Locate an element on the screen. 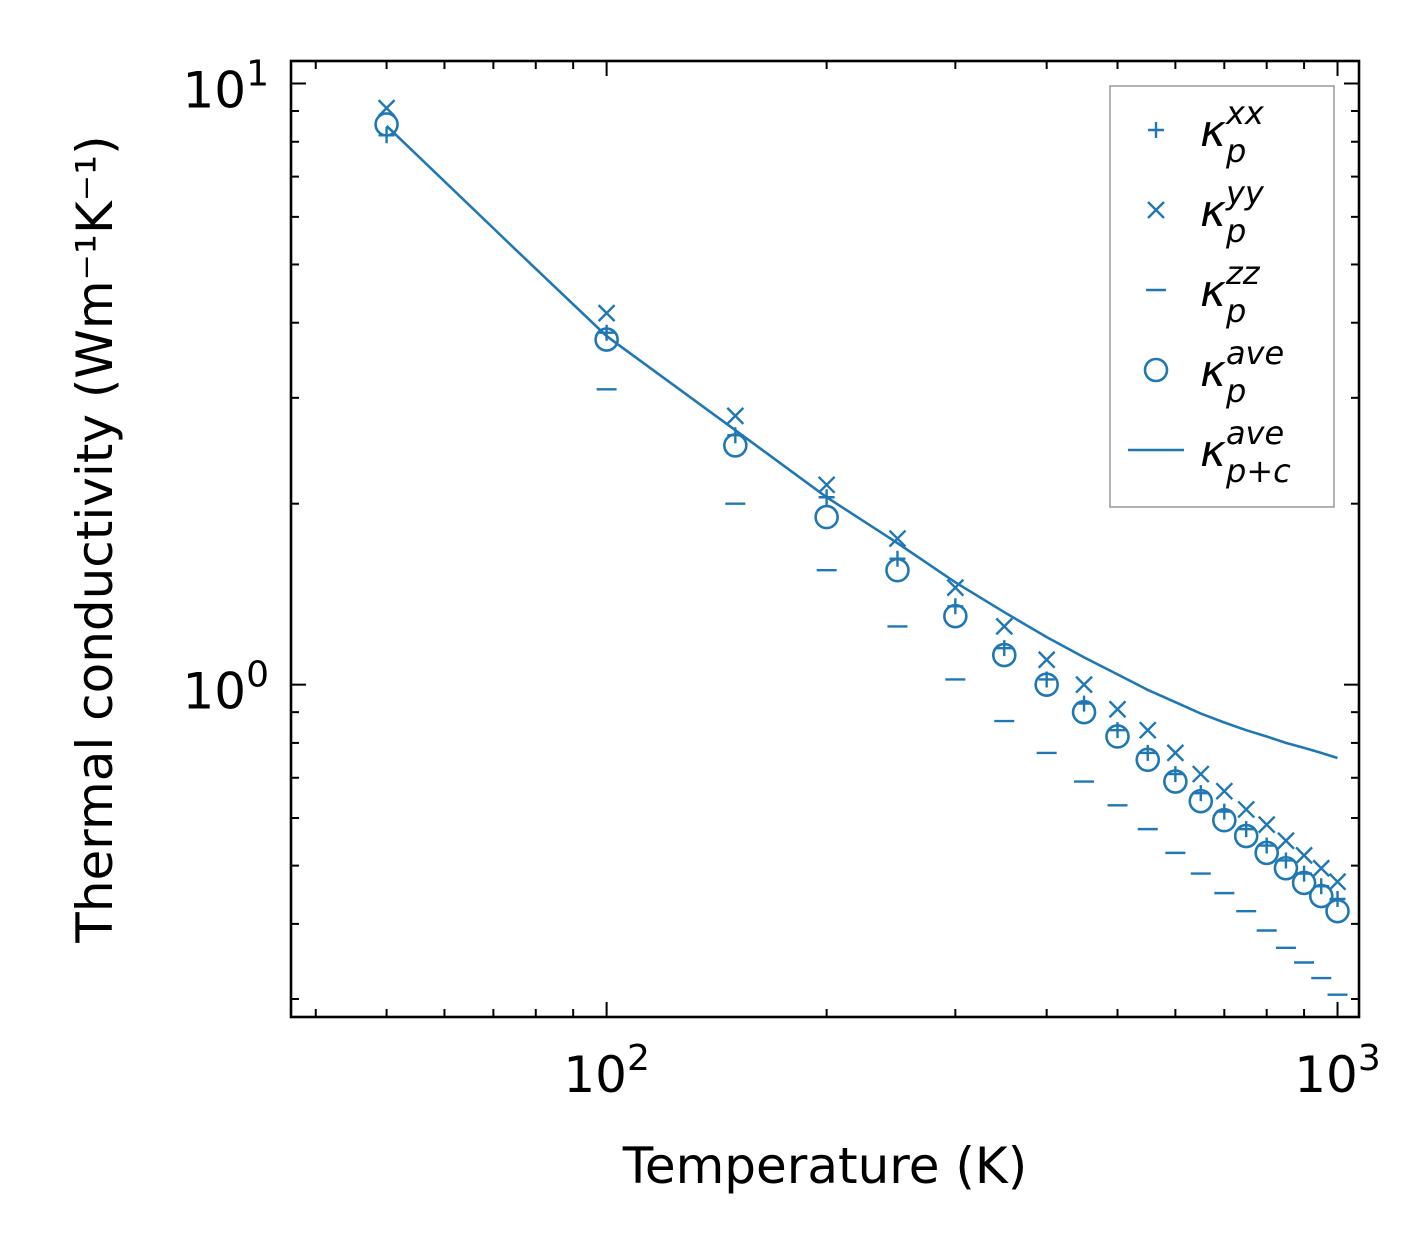 This screenshot has width=1421, height=1255. legend-label: κxx p is located at coordinates (1232, 132).